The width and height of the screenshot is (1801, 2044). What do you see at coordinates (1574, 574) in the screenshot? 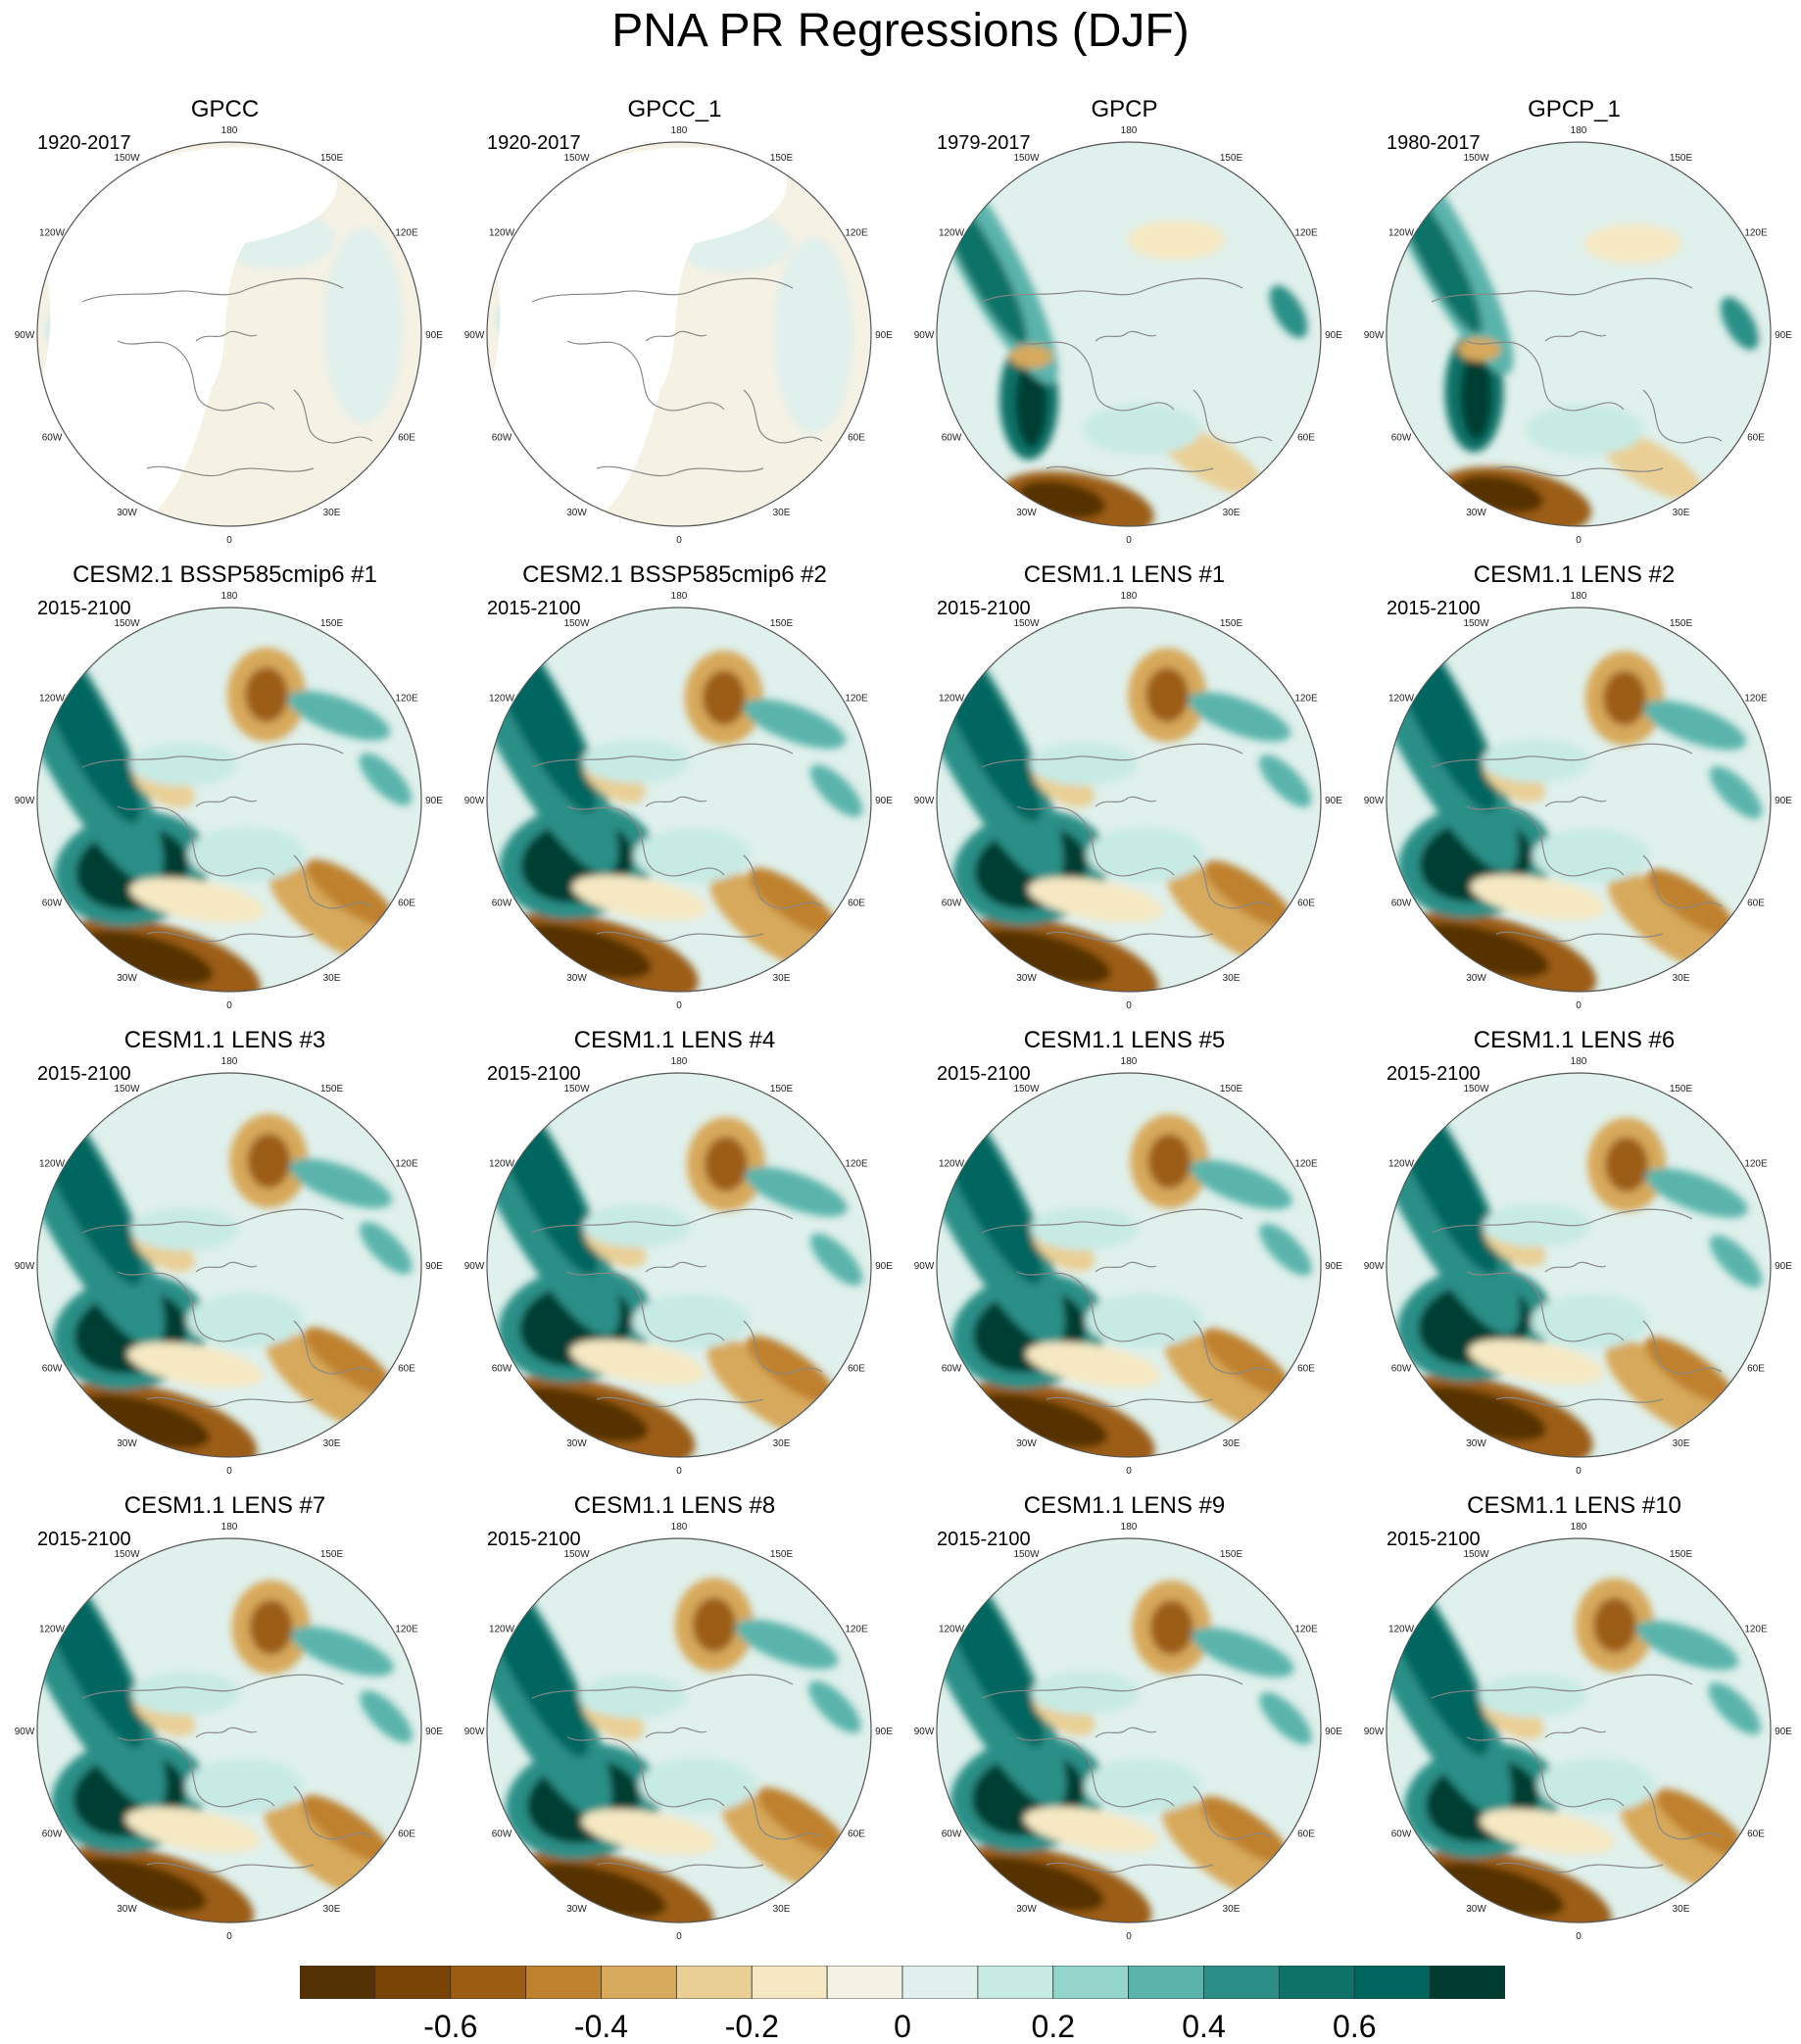
I see `panel-title: CESM1.1 LENS #2` at bounding box center [1574, 574].